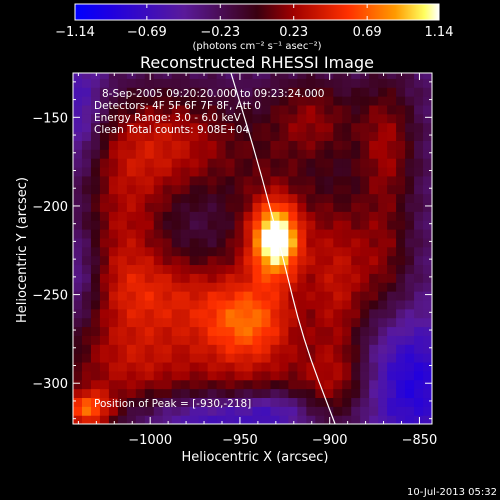 The width and height of the screenshot is (500, 500). What do you see at coordinates (172, 404) in the screenshot?
I see `peak-position-label: Position of Peak = [-930,-218]` at bounding box center [172, 404].